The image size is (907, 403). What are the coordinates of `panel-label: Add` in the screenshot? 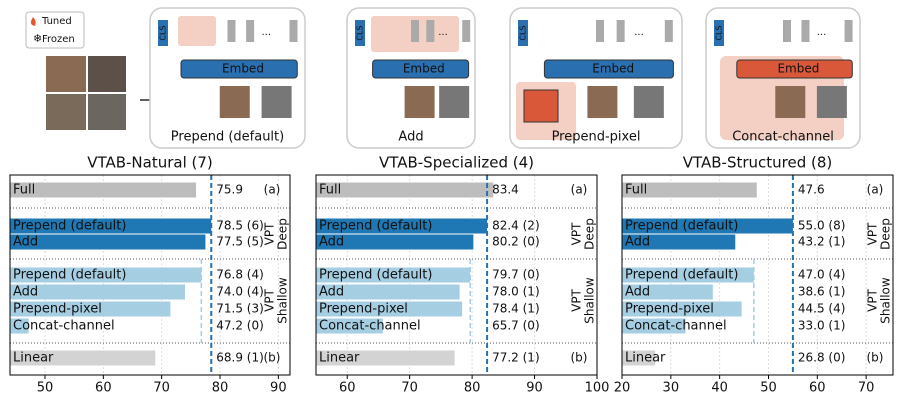 It's located at (410, 137).